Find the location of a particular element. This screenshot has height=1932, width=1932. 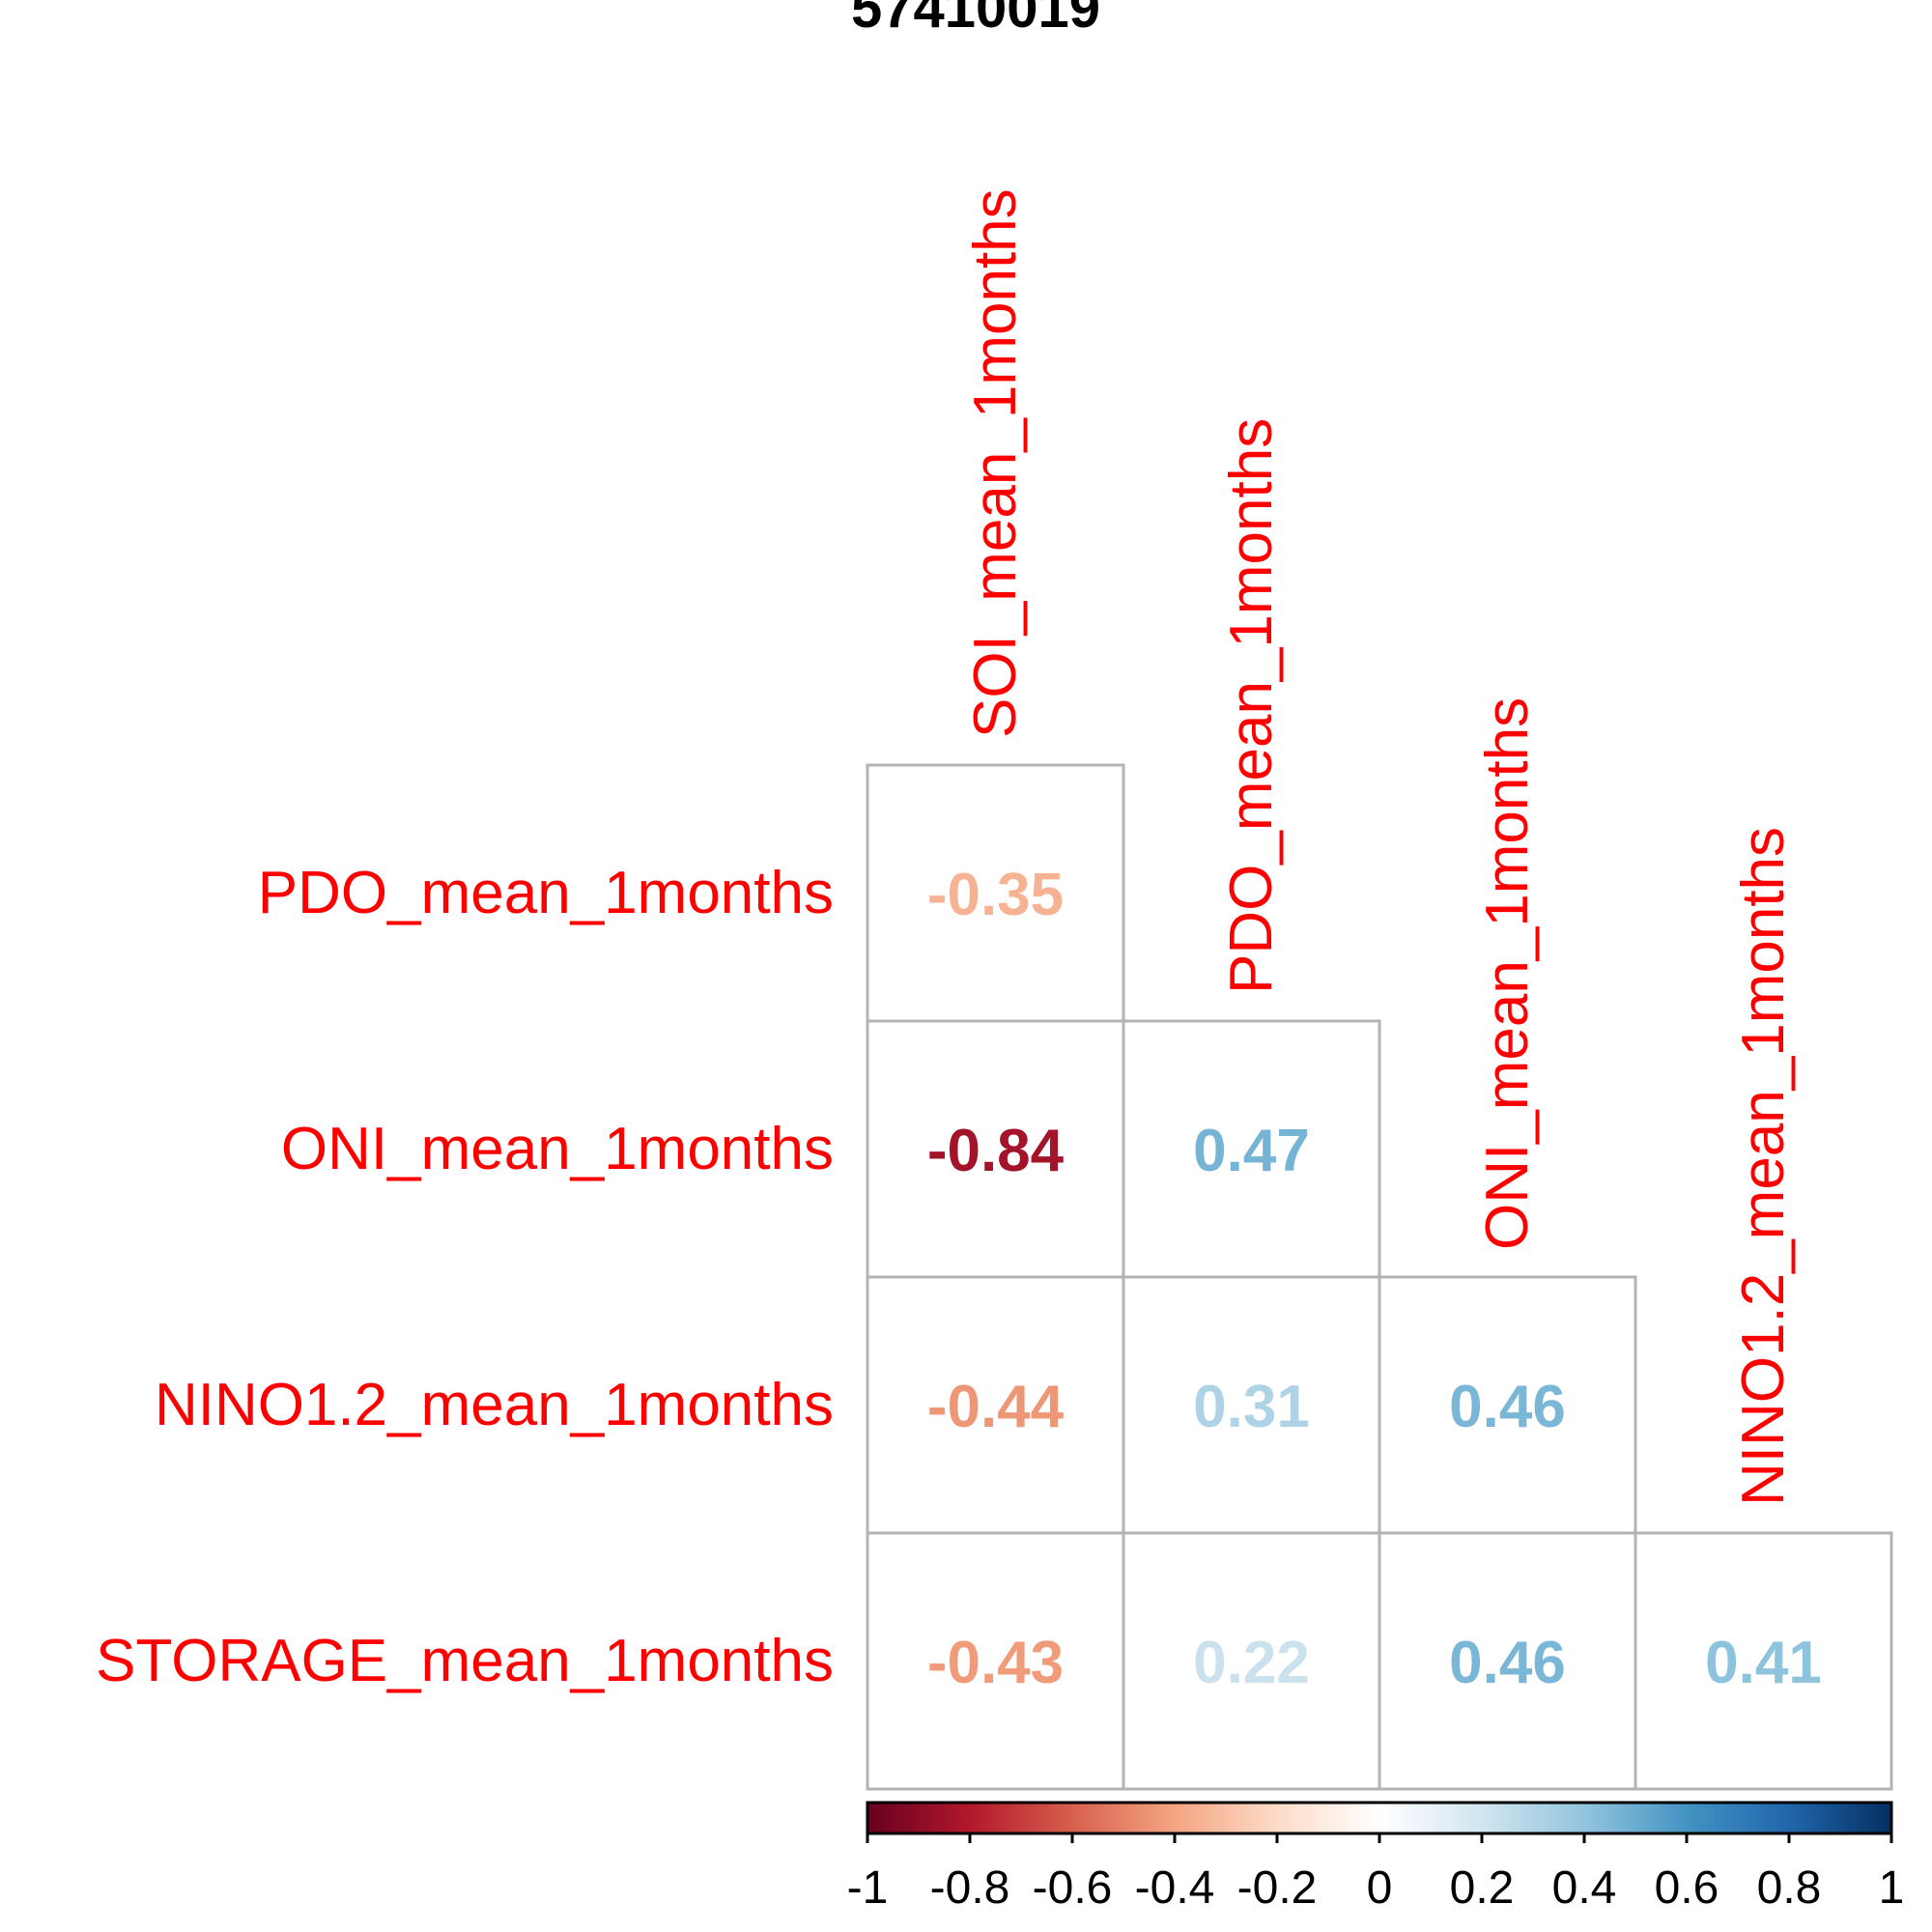

cell-value: 0.41 is located at coordinates (1763, 1663).